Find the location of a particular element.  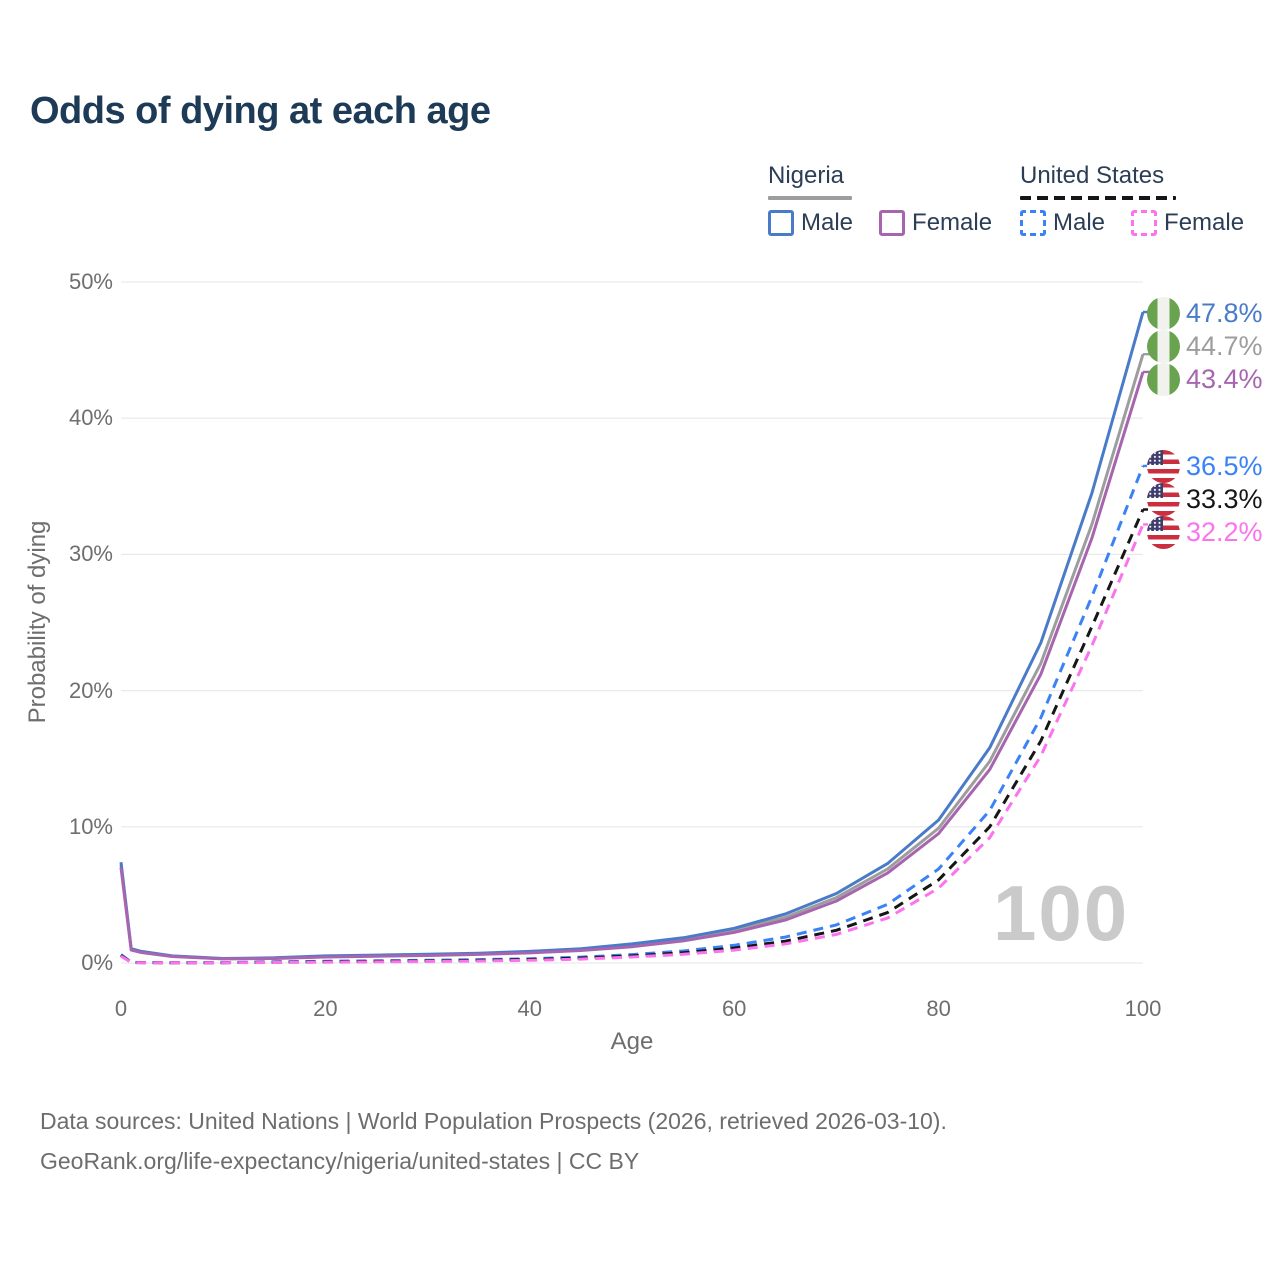

end-value-label: 47.8% is located at coordinates (1224, 312).